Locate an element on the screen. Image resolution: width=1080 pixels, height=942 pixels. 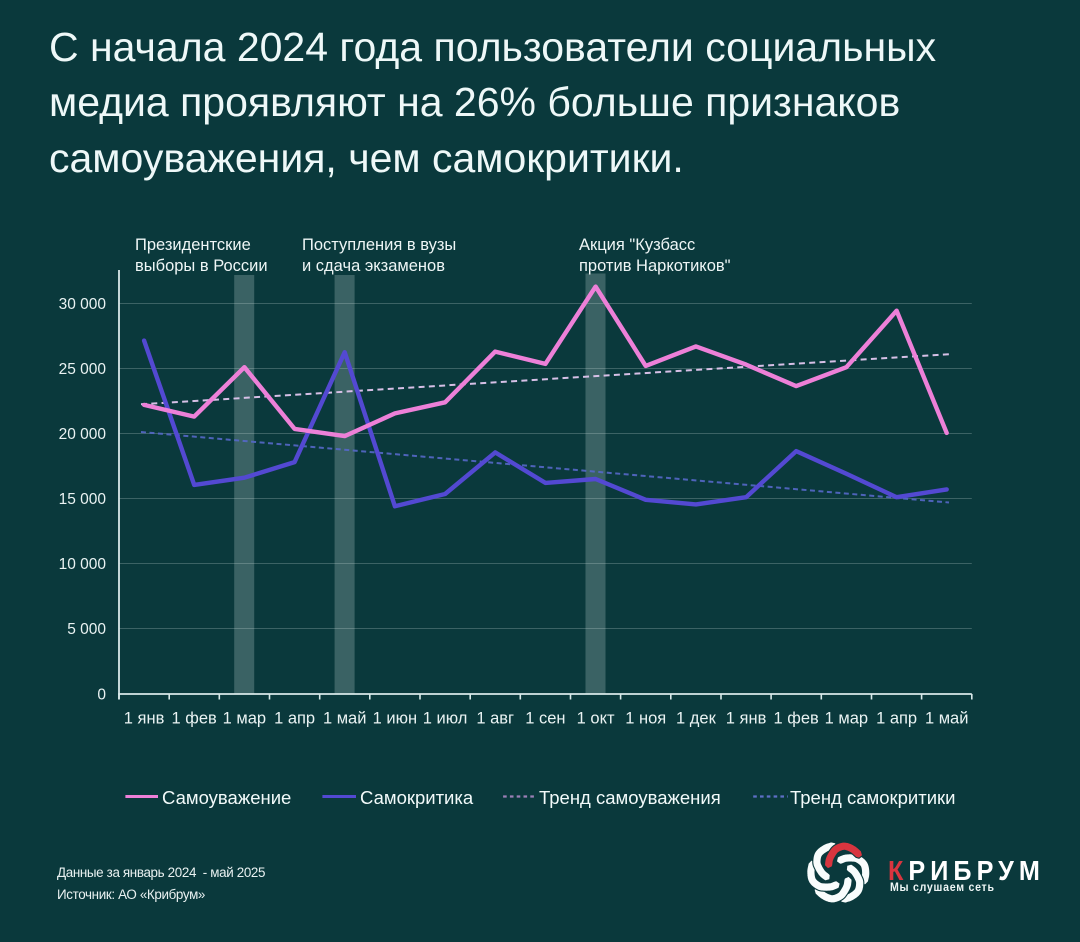
svg-text: 0 is located at coordinates (101, 694).